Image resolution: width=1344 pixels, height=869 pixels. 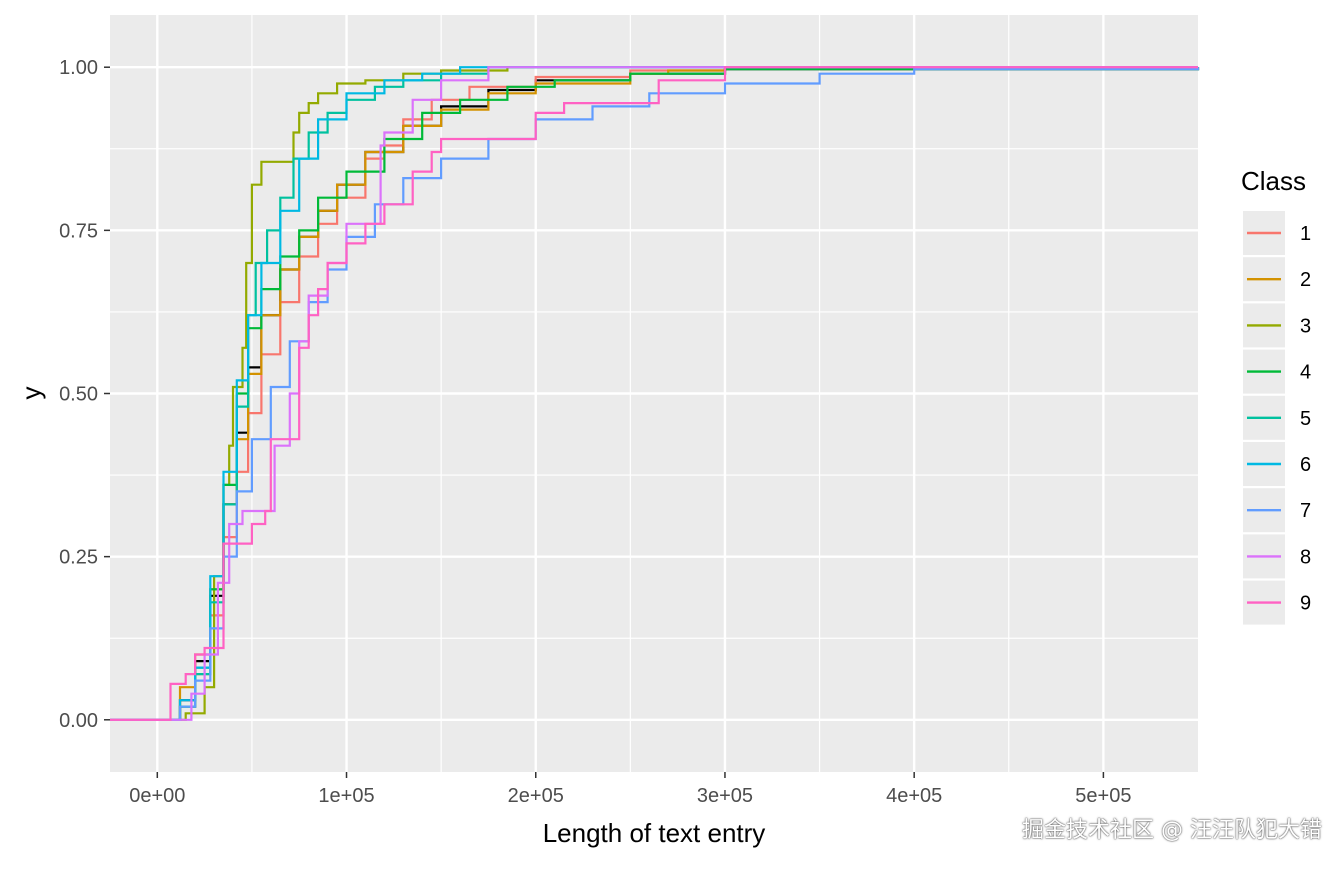 I want to click on x-tick-label: 1e+05, so click(x=346, y=796).